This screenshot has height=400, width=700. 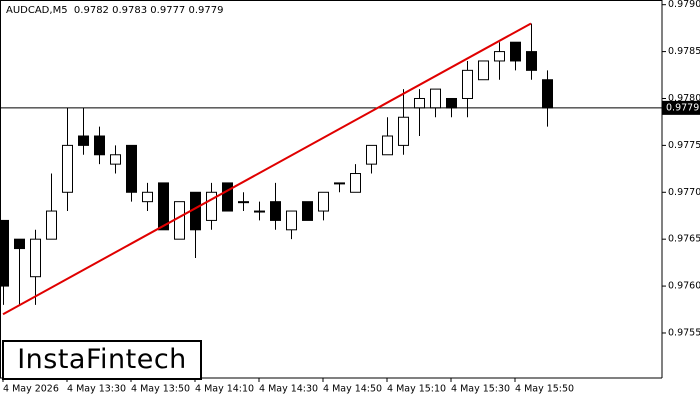 I want to click on x-tick-label: 4 May 2026, so click(x=31, y=389).